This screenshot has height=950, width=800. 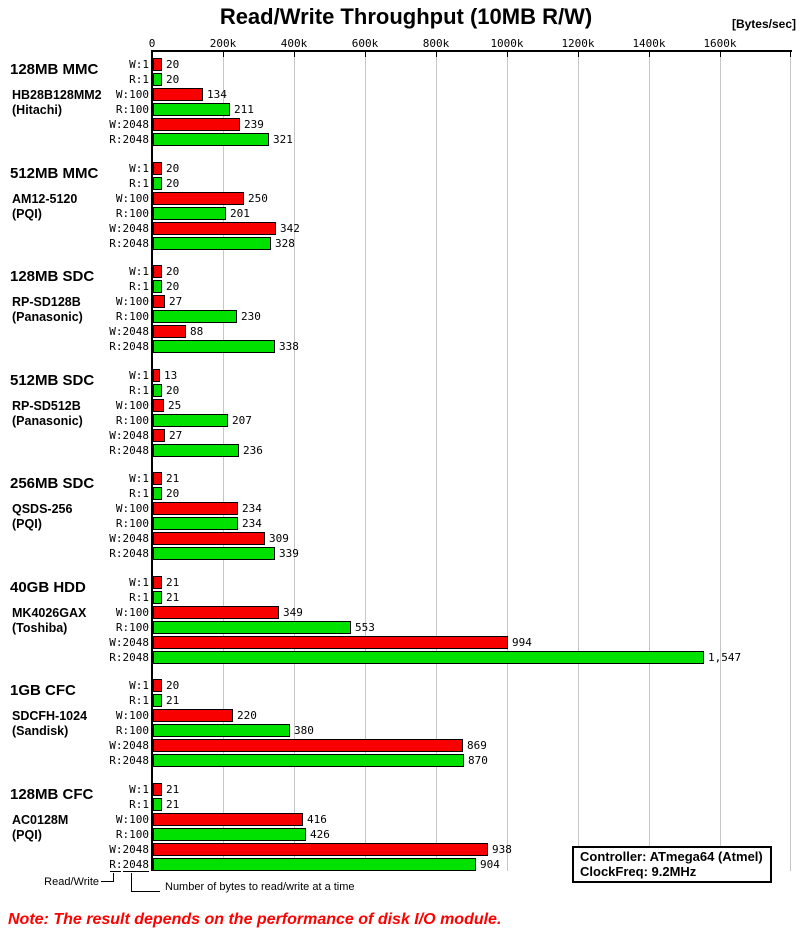 What do you see at coordinates (279, 538) in the screenshot?
I see `bar-value-label: 309` at bounding box center [279, 538].